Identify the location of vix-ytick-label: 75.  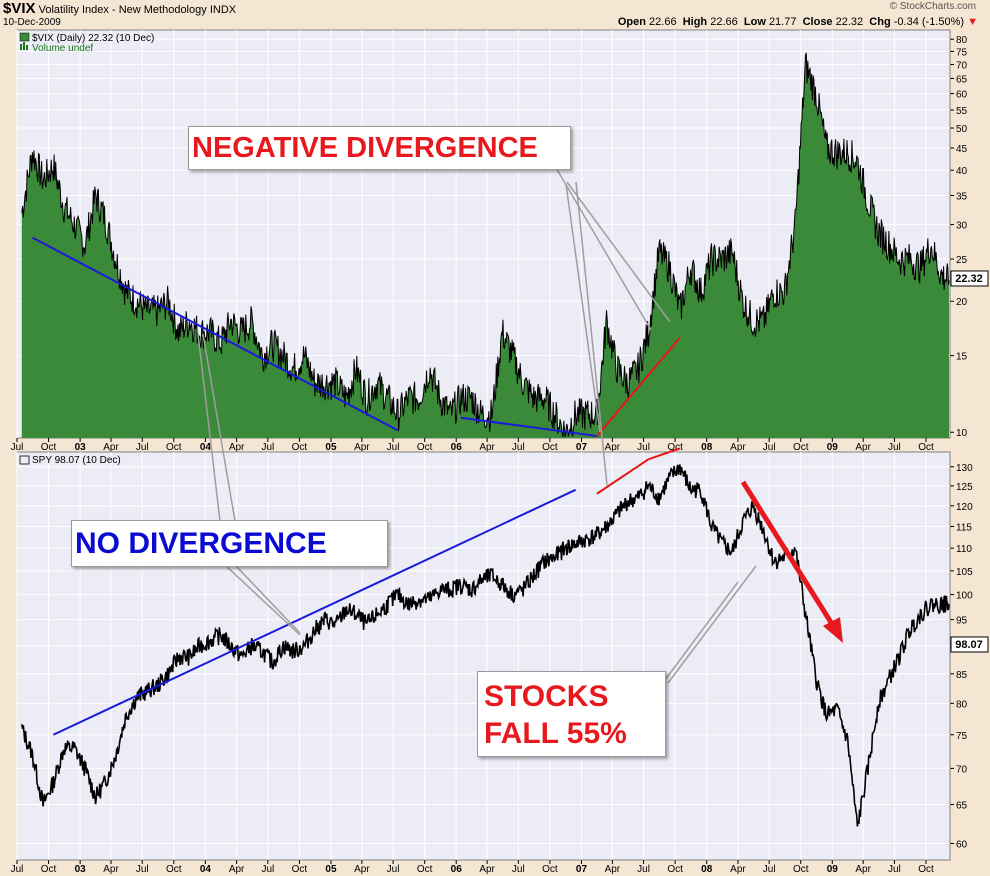
(962, 52).